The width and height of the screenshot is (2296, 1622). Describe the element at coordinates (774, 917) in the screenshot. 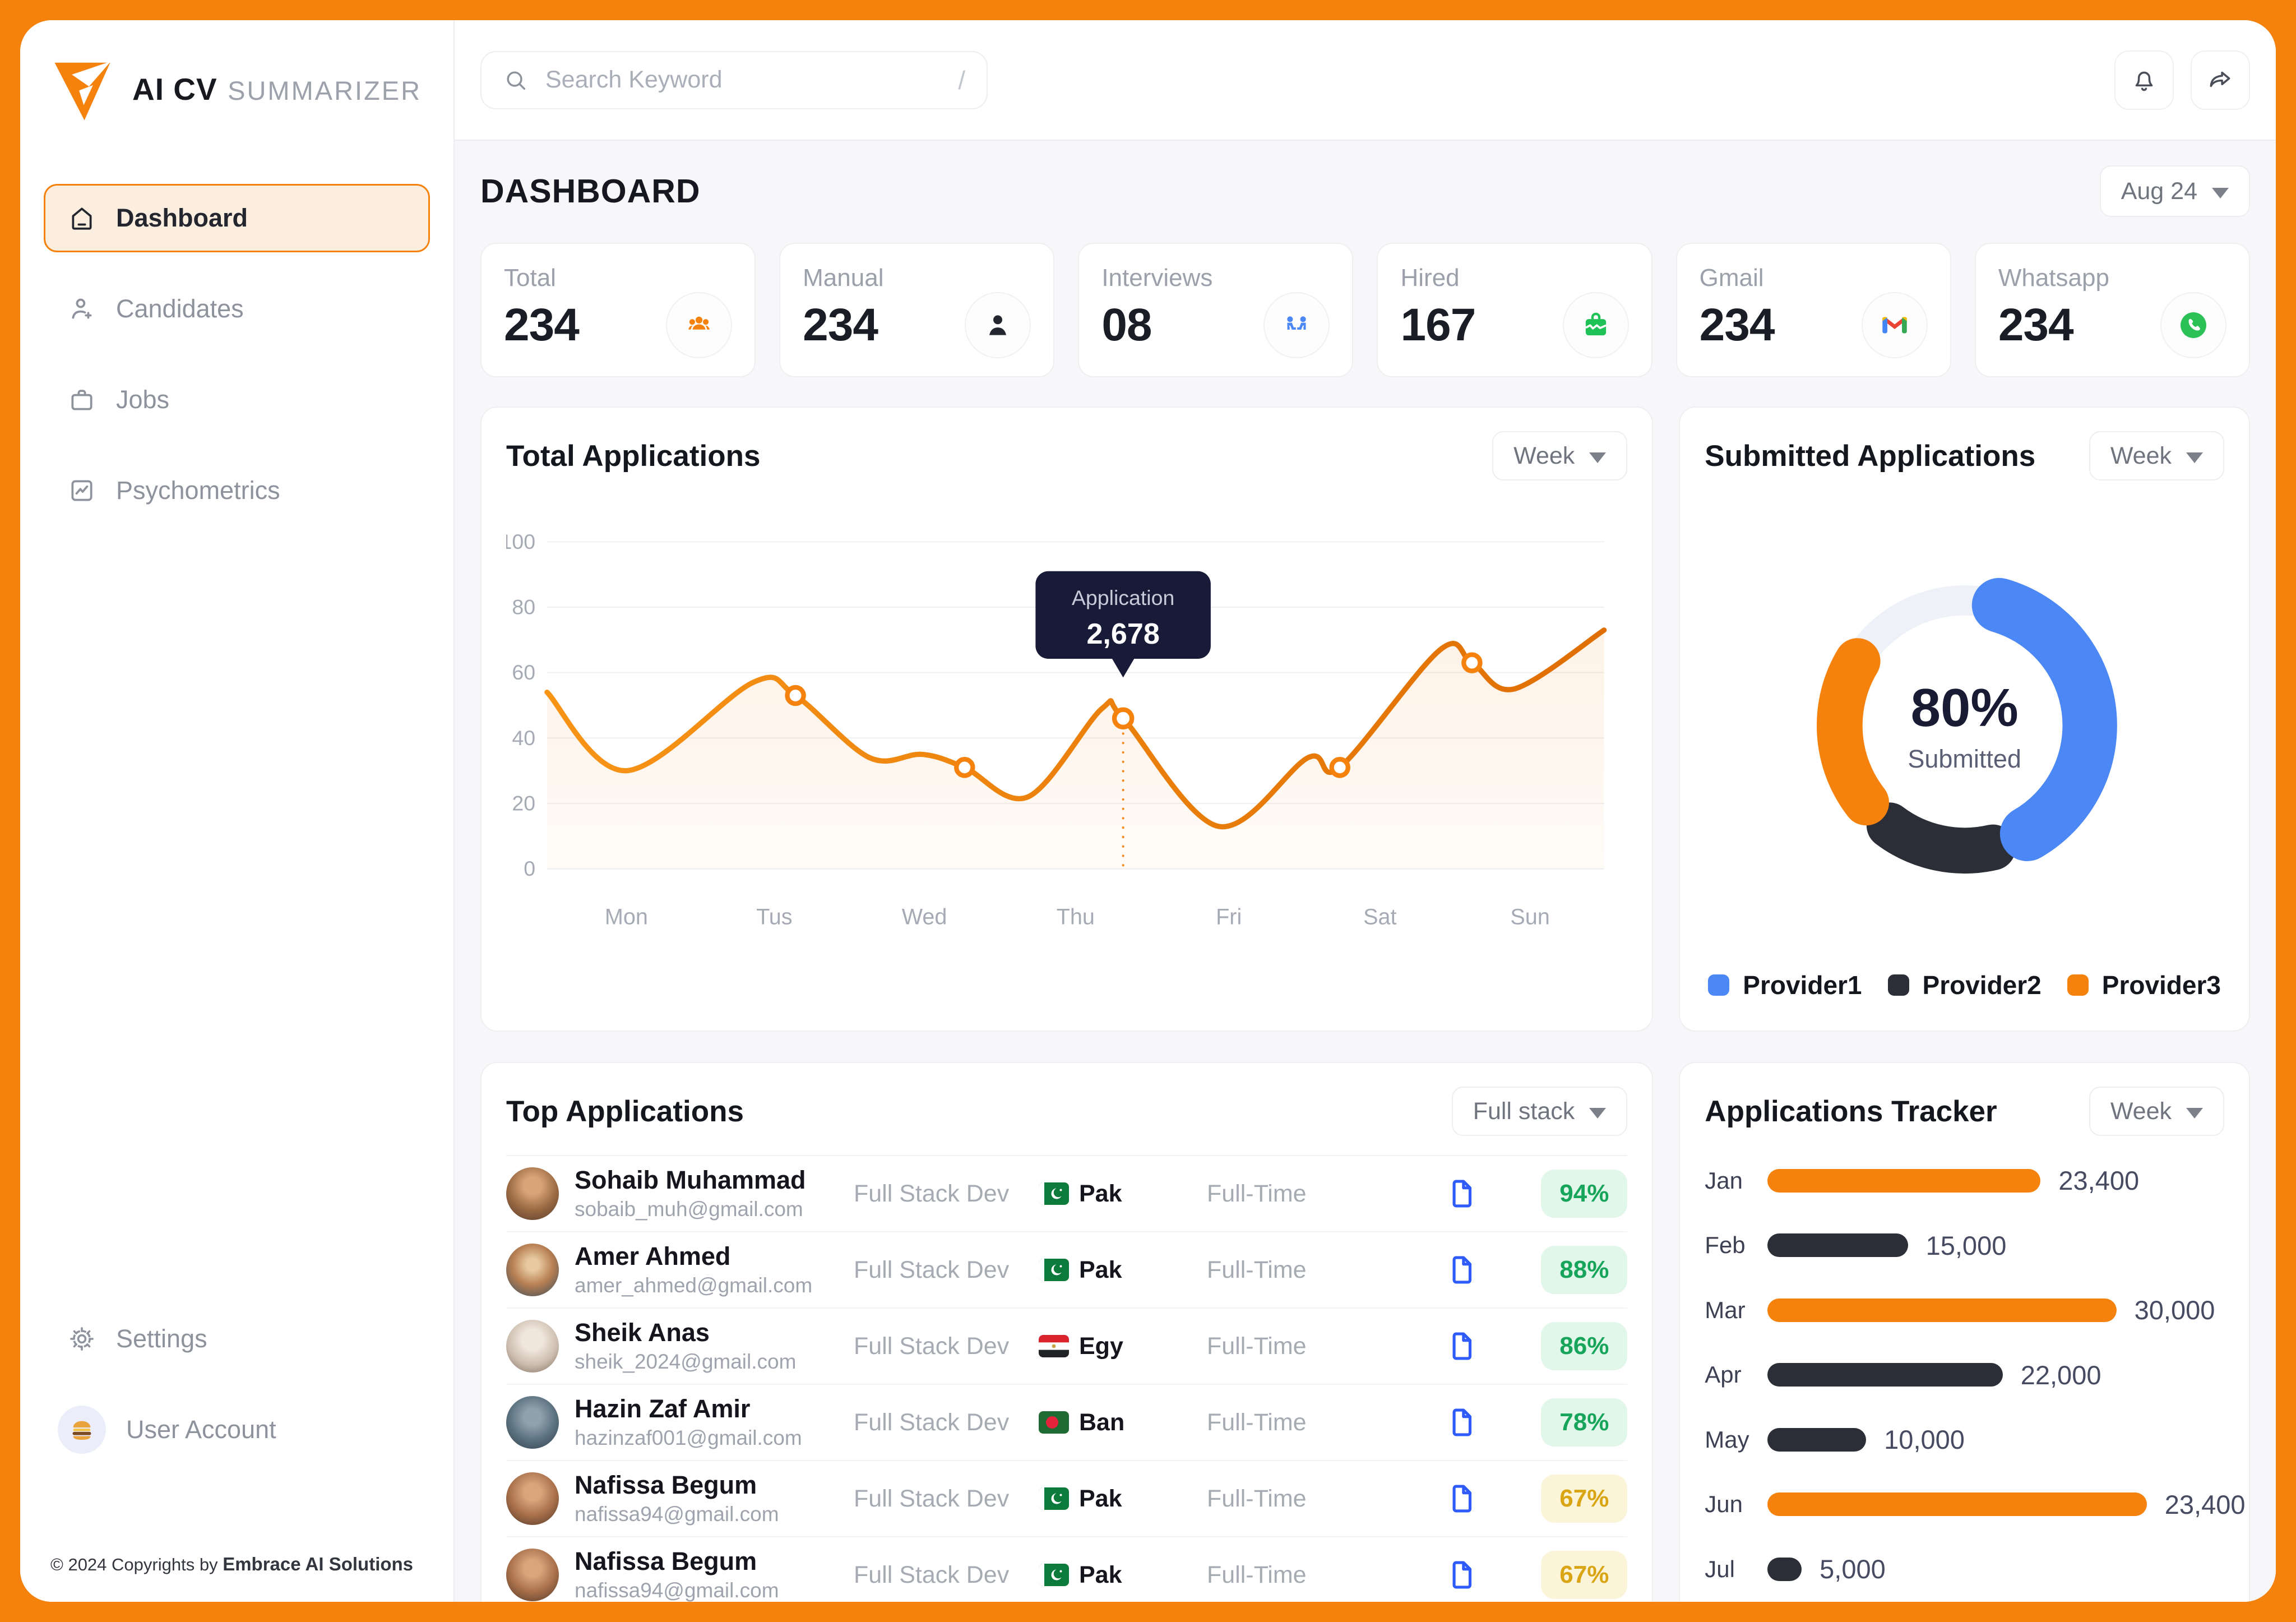

I see `svg-text: Tus` at that location.